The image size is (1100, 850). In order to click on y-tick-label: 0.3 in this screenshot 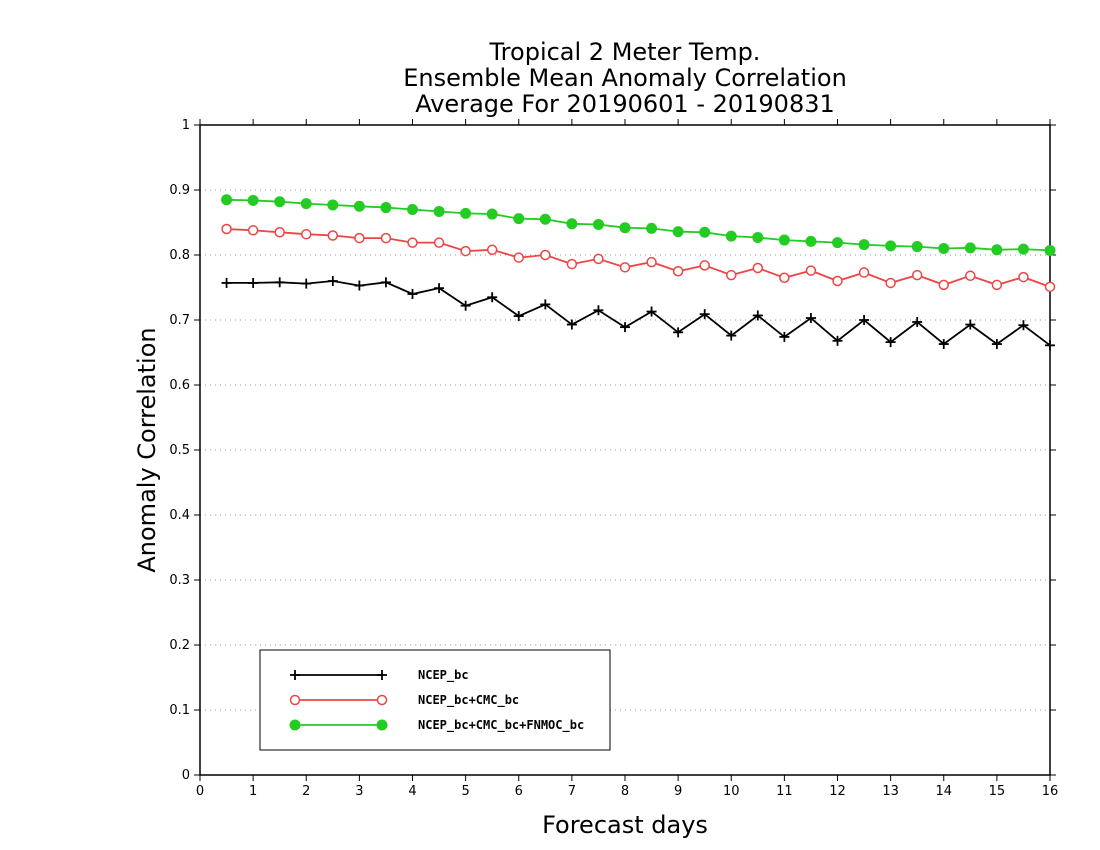, I will do `click(179, 580)`.